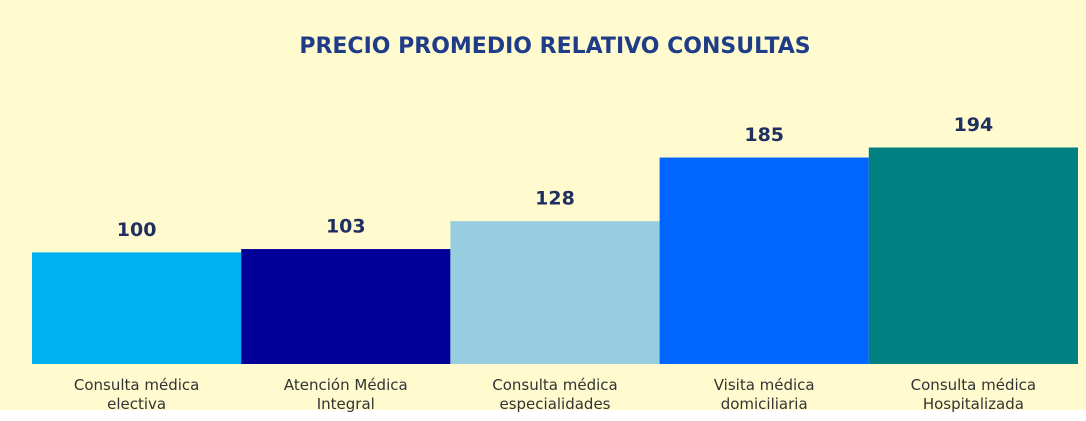 The width and height of the screenshot is (1086, 421). What do you see at coordinates (137, 230) in the screenshot?
I see `value-label: 100` at bounding box center [137, 230].